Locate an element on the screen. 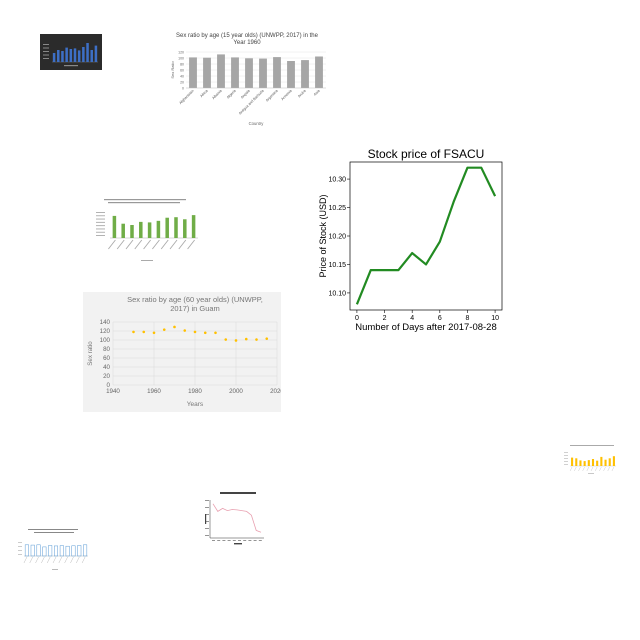 The height and width of the screenshot is (640, 640). y-axis-label: Sex Ratio is located at coordinates (172, 70).